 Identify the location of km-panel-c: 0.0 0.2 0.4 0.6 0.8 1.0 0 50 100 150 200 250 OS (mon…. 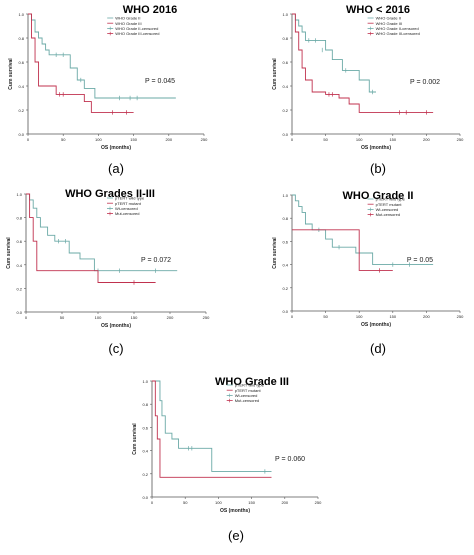
(108, 272).